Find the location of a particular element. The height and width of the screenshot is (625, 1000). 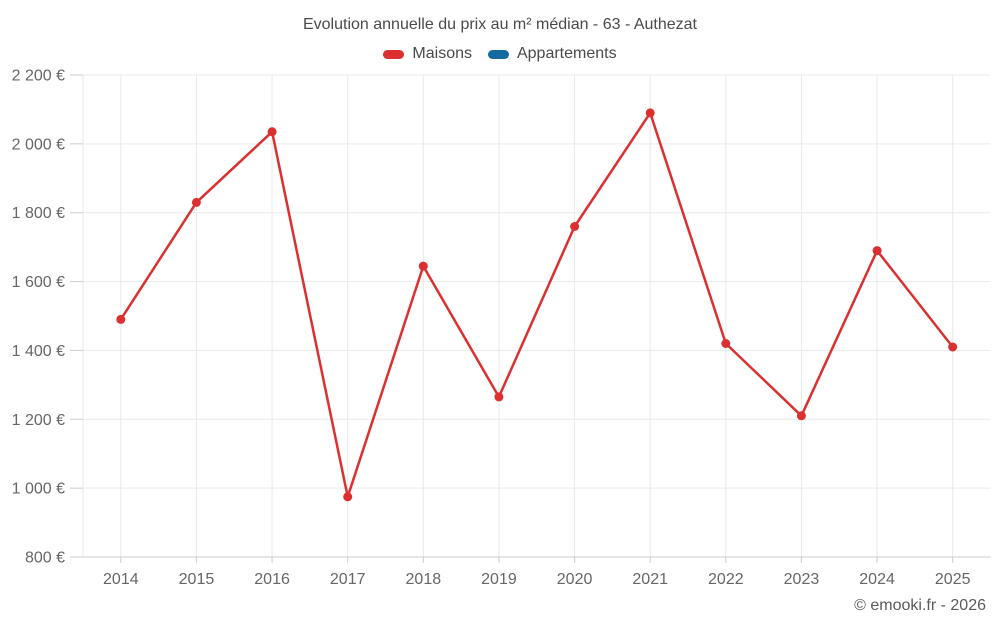

maisons-data-point-2017 is located at coordinates (348, 497).